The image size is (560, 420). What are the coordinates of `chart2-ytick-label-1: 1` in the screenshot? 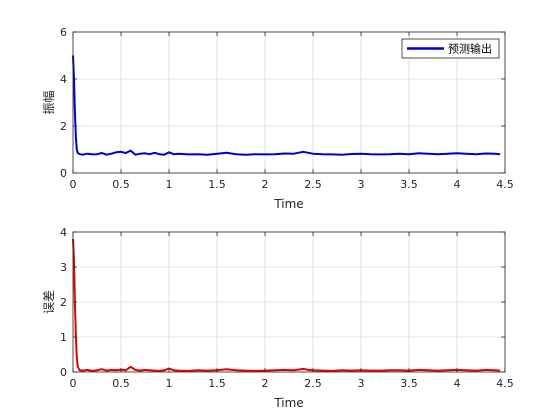 It's located at (63, 337).